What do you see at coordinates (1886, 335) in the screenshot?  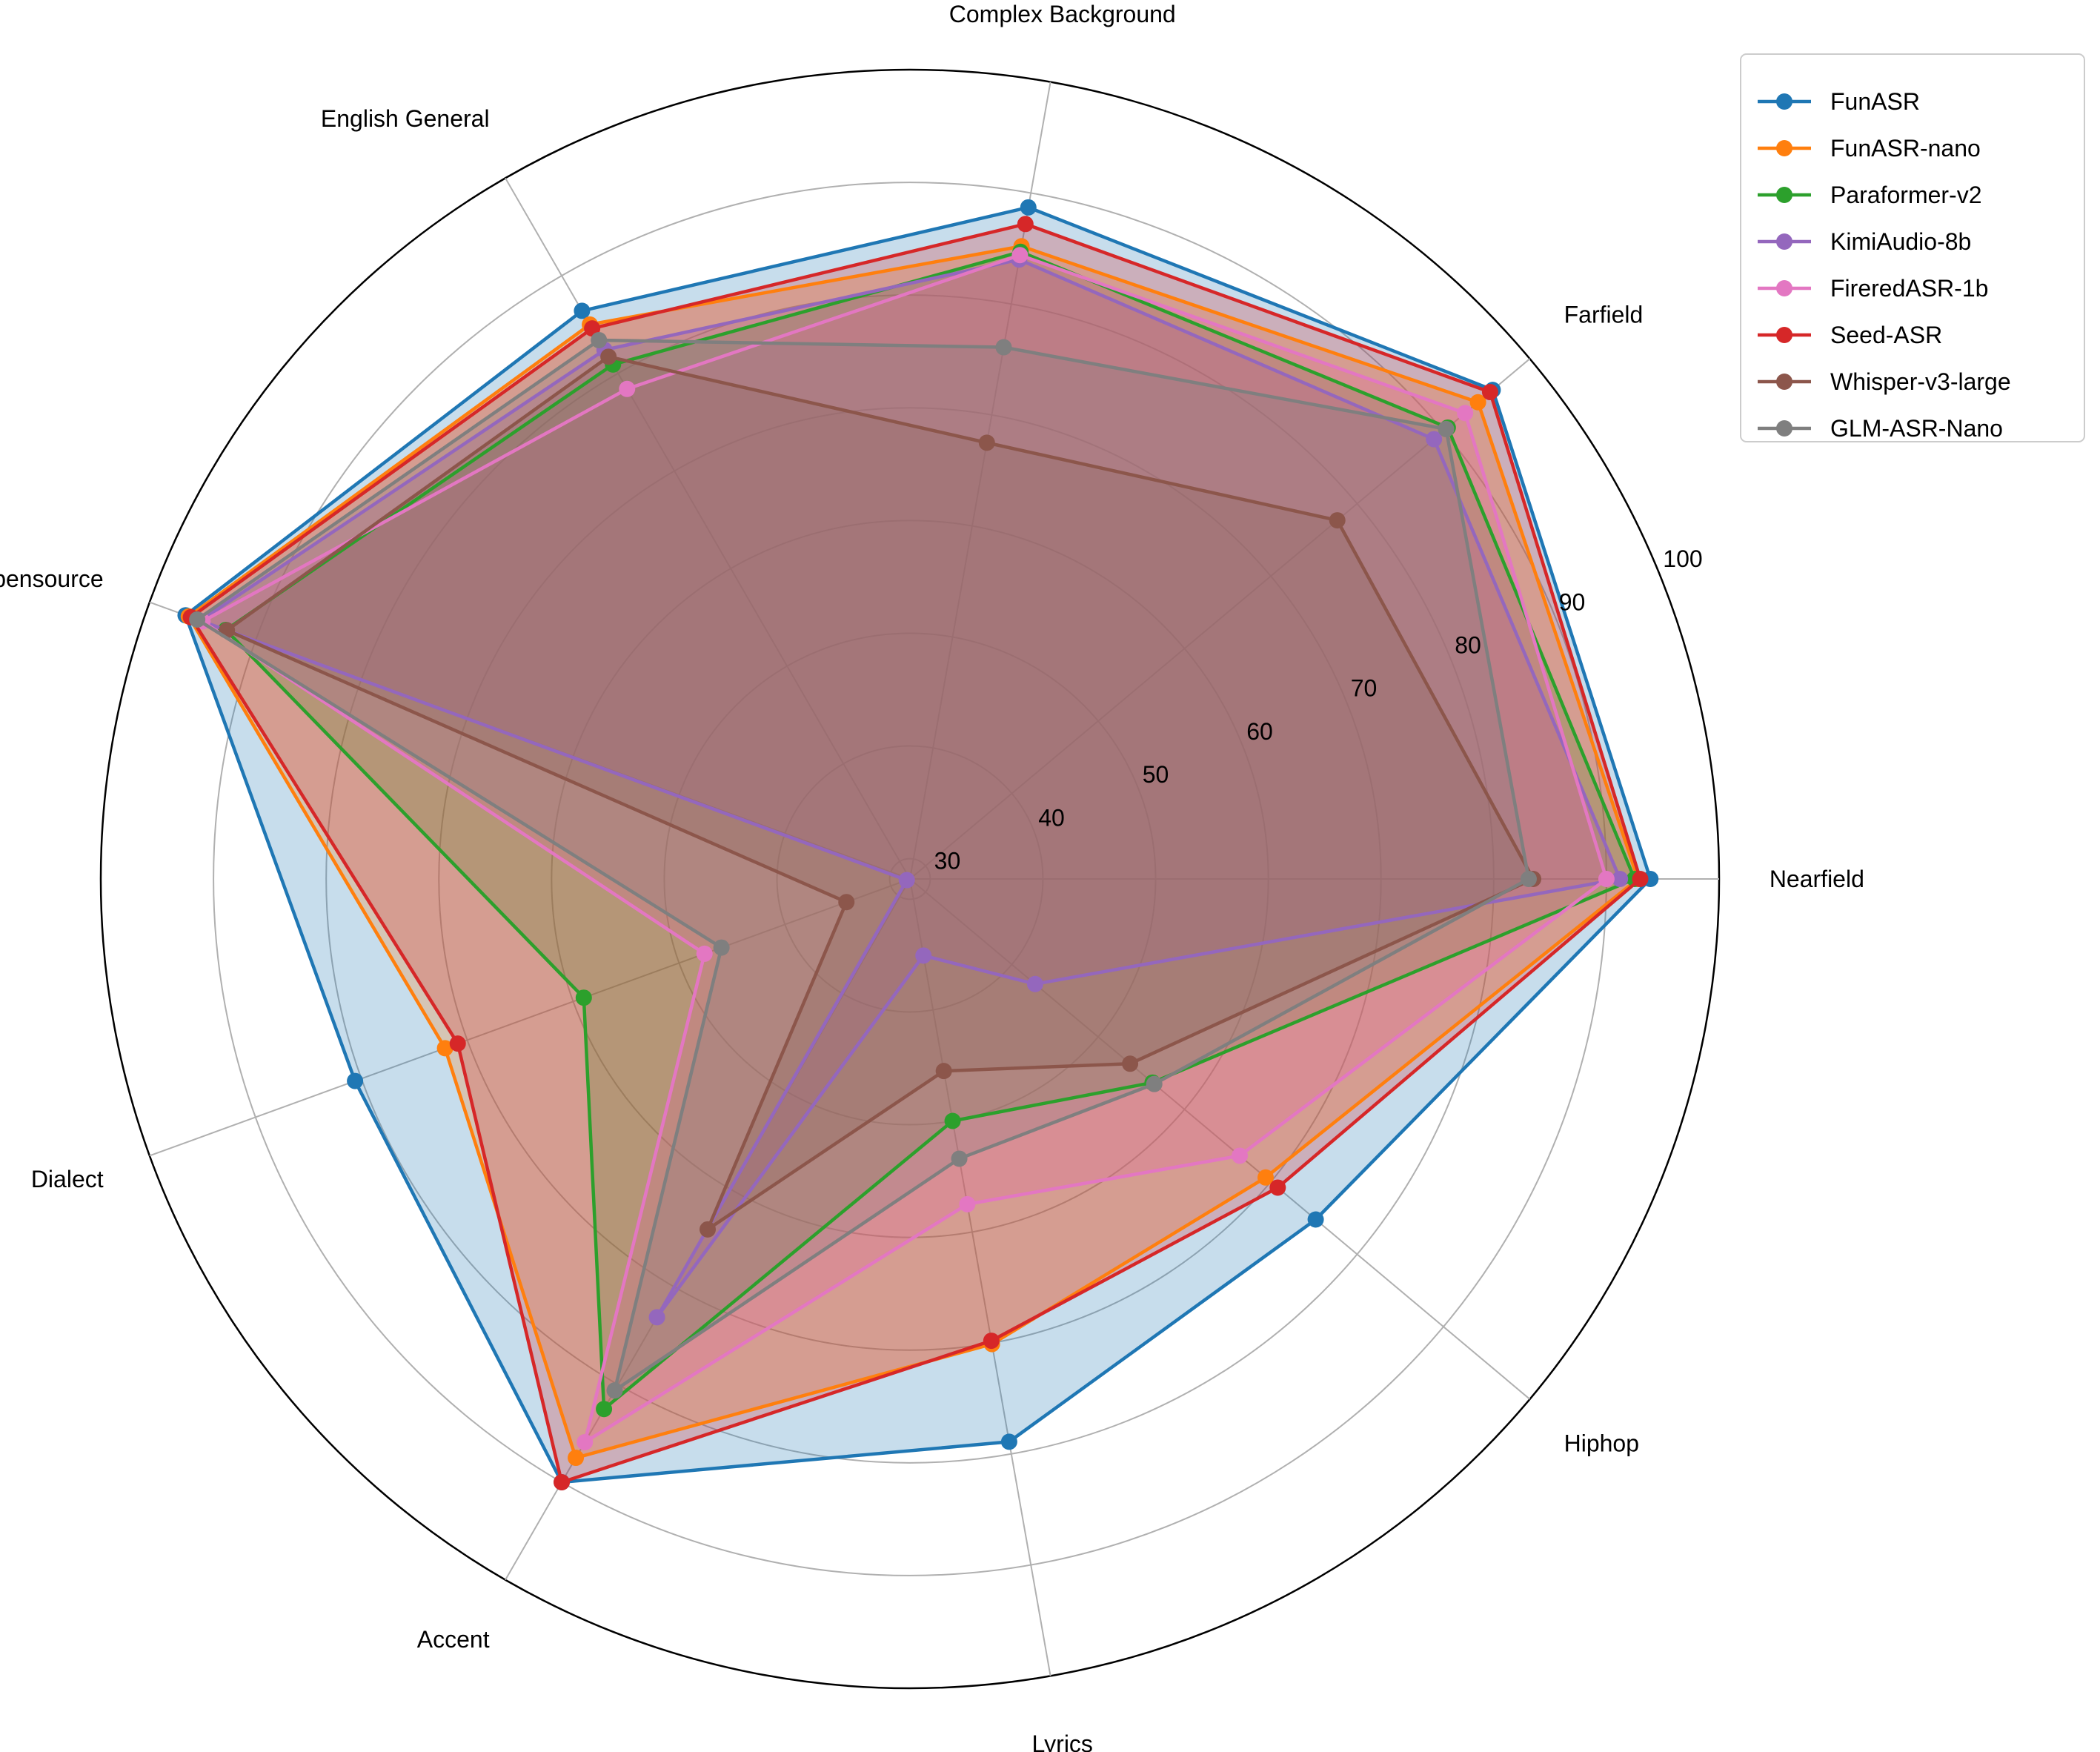 I see `legend-label: Seed-ASR` at bounding box center [1886, 335].